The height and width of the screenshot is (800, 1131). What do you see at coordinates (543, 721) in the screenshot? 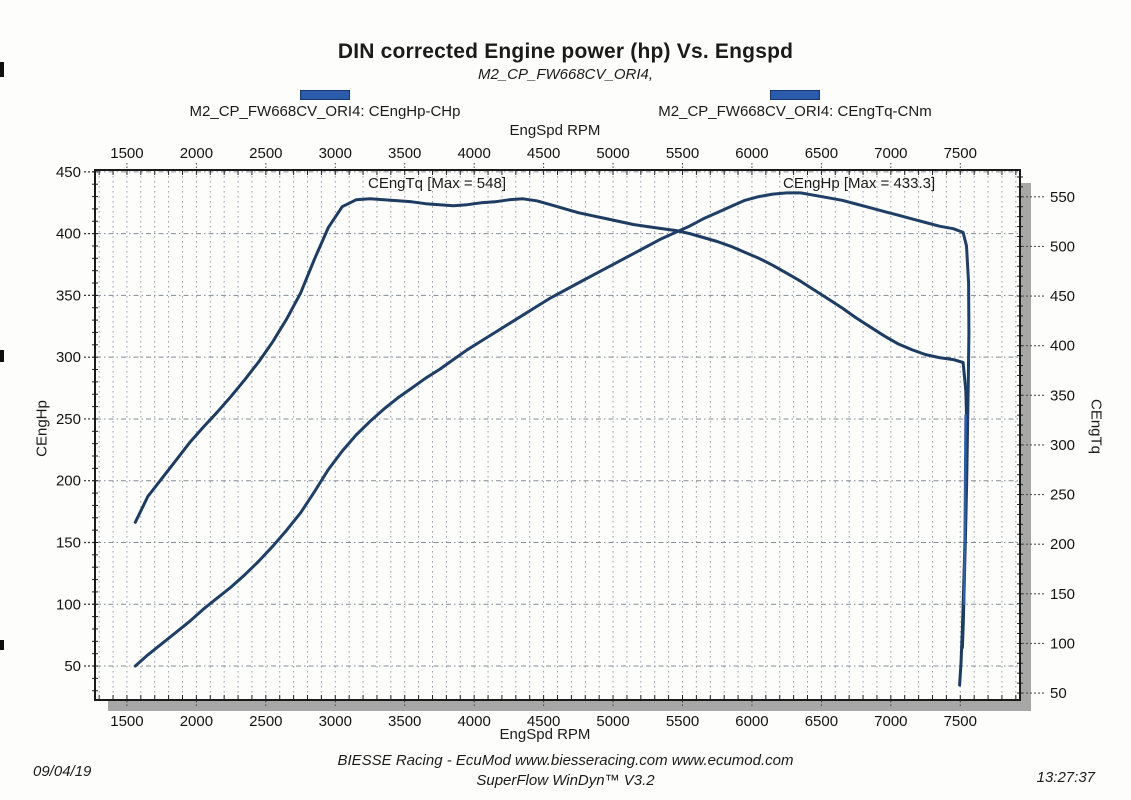
I see `x-tick-label-bottom: 4500` at bounding box center [543, 721].